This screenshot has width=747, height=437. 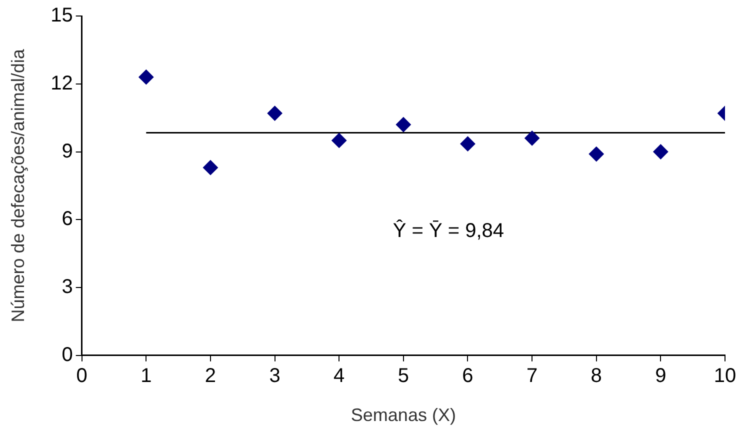 What do you see at coordinates (339, 375) in the screenshot?
I see `x-tick-label: 4` at bounding box center [339, 375].